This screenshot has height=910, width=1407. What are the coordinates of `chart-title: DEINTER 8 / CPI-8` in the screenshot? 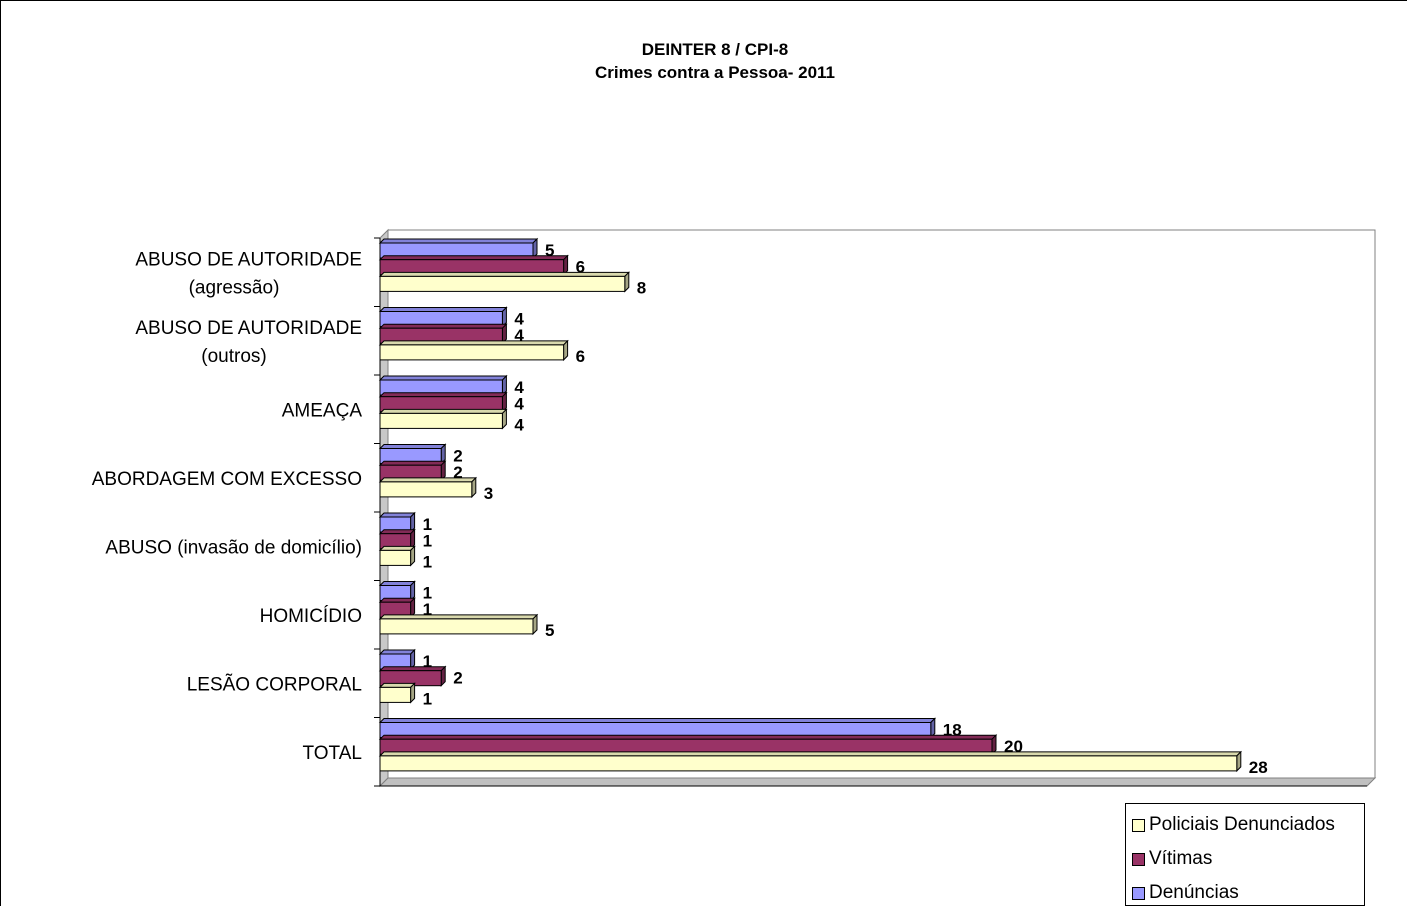 It's located at (715, 49).